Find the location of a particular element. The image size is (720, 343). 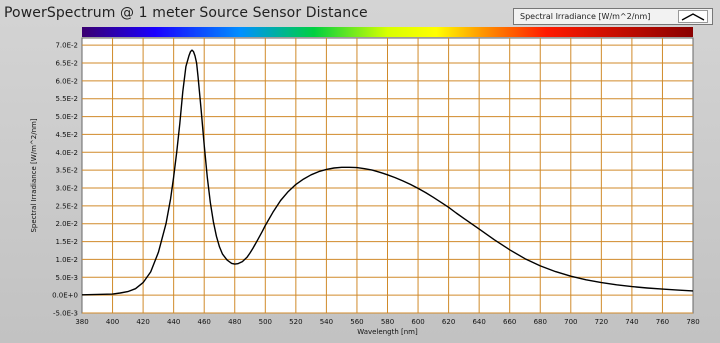

y-tick-label: 1.5E-2 is located at coordinates (66, 242).